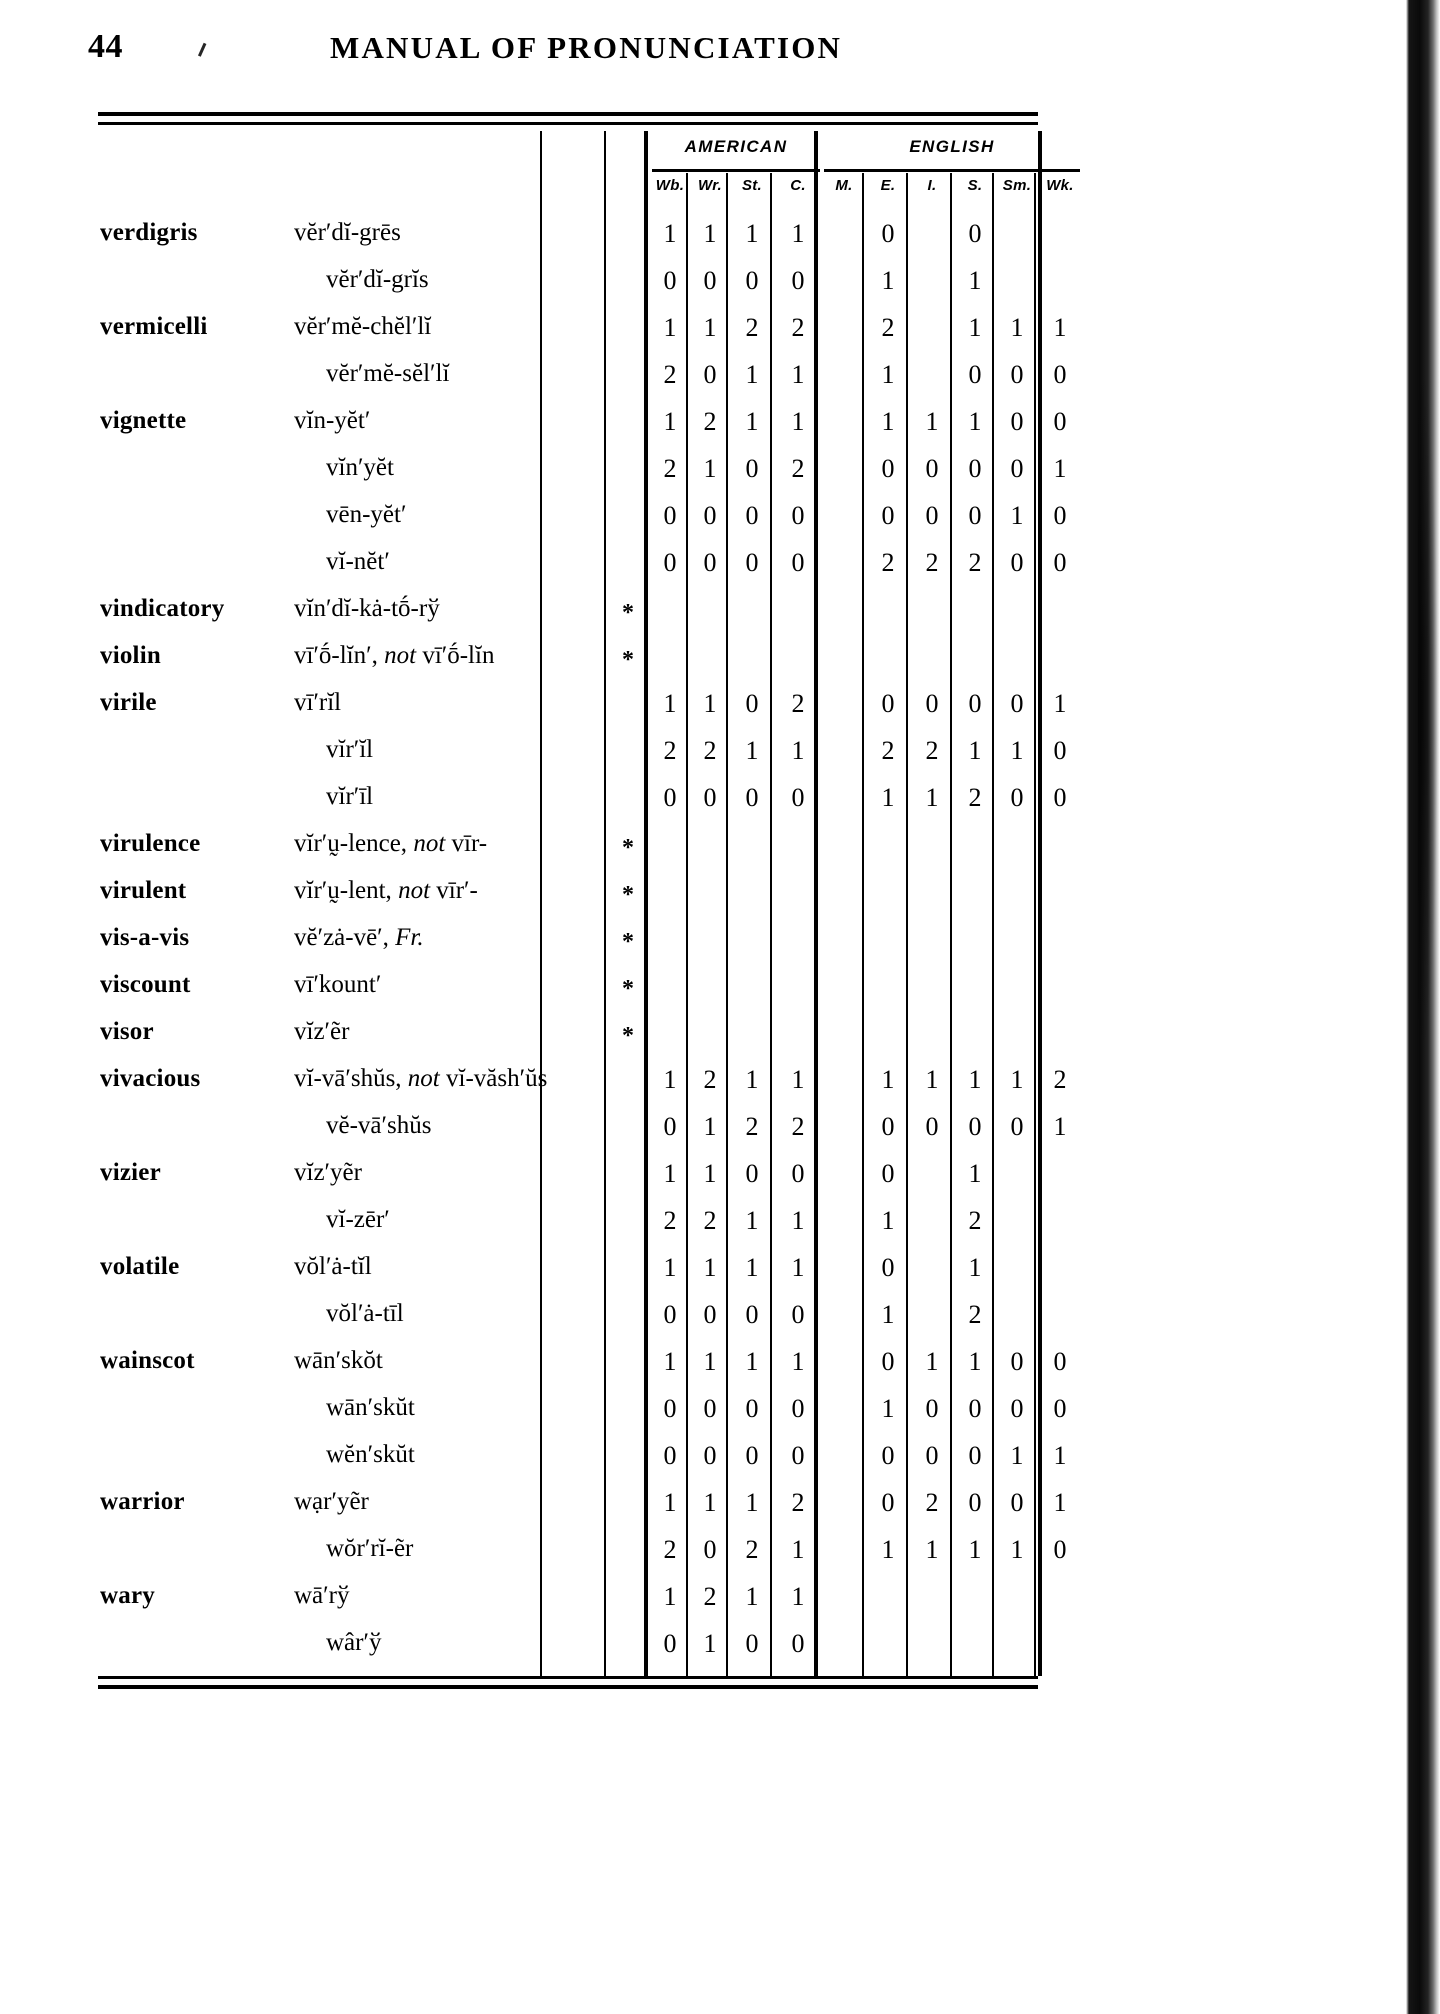 This screenshot has width=1440, height=2014. Describe the element at coordinates (1060, 185) in the screenshot. I see `column-header-wk: Wk.` at that location.